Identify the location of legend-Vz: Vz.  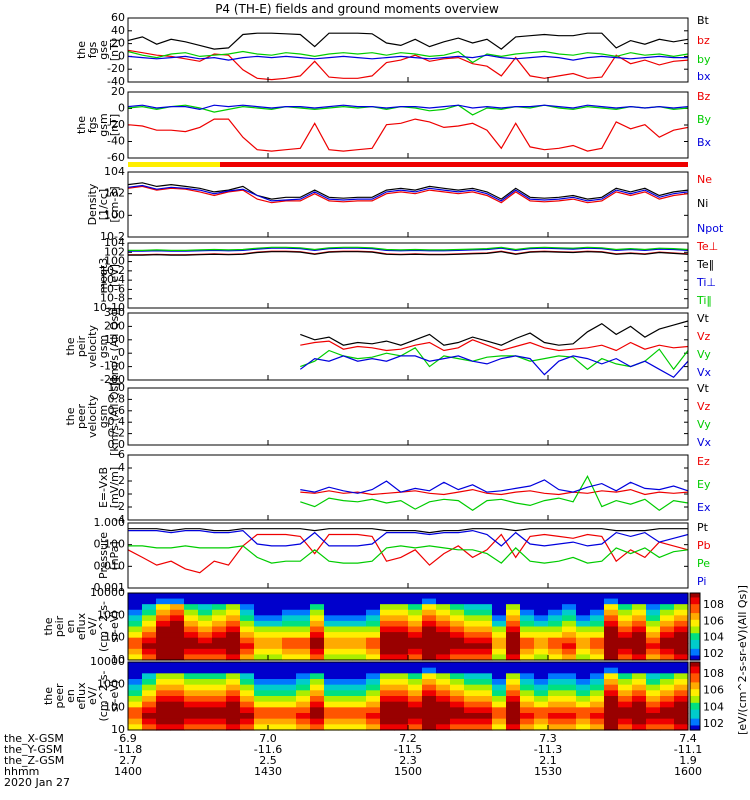
(704, 406).